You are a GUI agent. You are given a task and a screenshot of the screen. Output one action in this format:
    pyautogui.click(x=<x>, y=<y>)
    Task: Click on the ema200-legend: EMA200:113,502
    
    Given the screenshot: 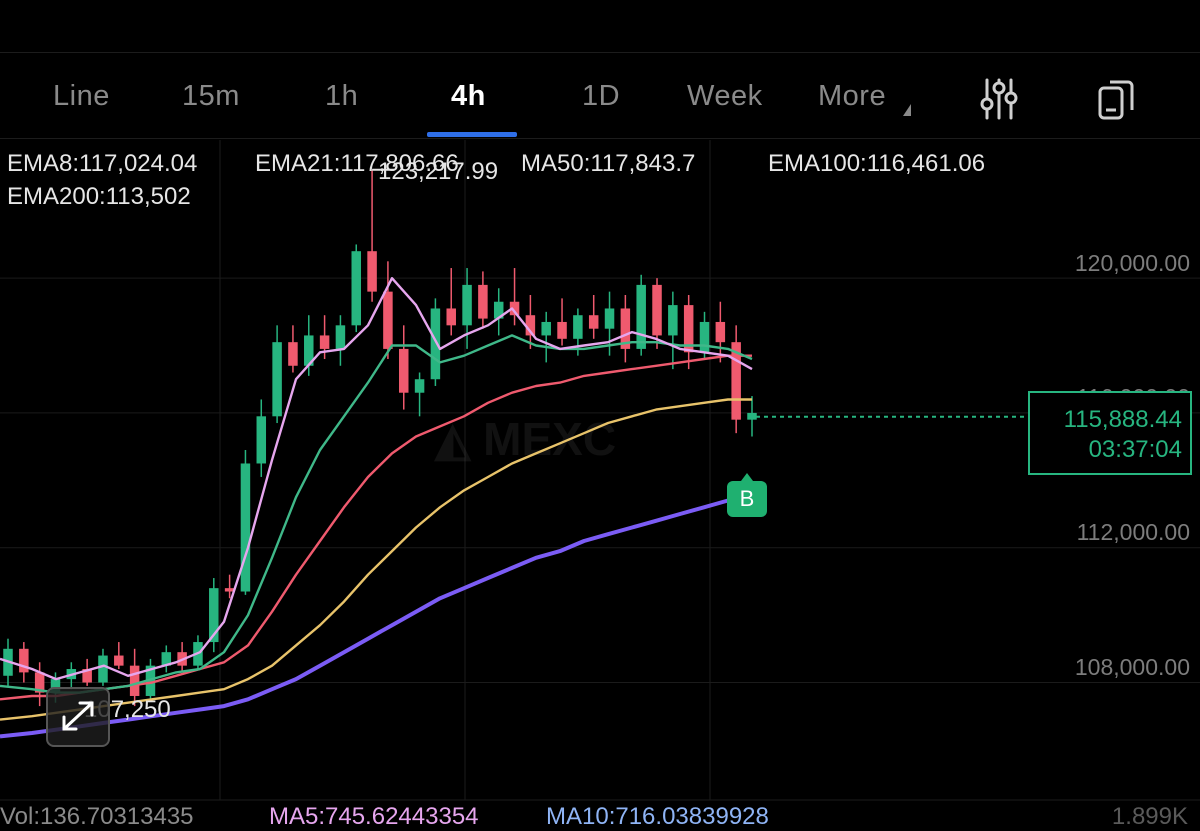 What is the action you would take?
    pyautogui.click(x=99, y=196)
    